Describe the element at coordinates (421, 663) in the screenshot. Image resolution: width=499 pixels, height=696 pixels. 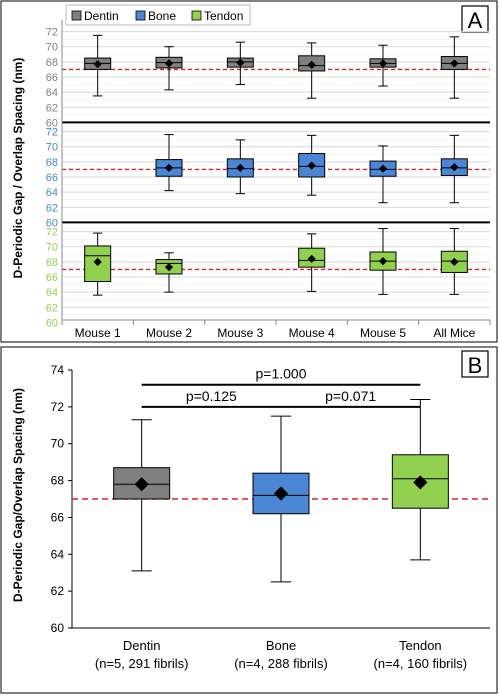
I see `x-tick-sublabel-tendon: (n=4, 160 fibrils)` at that location.